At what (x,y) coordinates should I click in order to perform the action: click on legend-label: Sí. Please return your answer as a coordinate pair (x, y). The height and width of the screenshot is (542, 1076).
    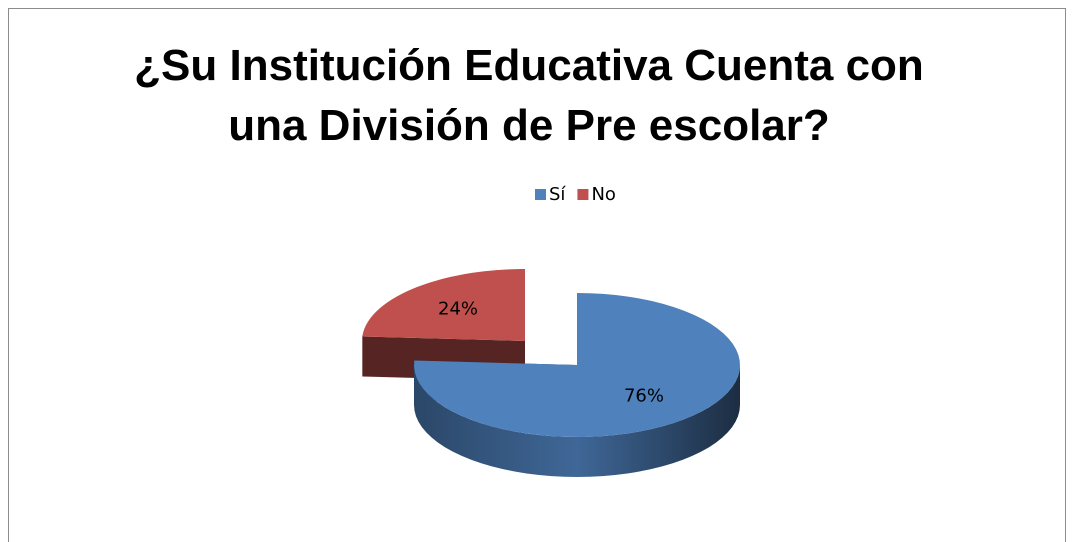
    Looking at the image, I should click on (557, 194).